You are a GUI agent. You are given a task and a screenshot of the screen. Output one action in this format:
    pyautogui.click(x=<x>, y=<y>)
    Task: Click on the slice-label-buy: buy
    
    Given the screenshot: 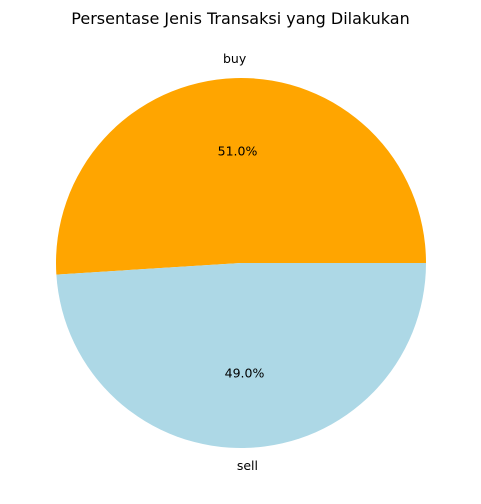 What is the action you would take?
    pyautogui.click(x=235, y=58)
    